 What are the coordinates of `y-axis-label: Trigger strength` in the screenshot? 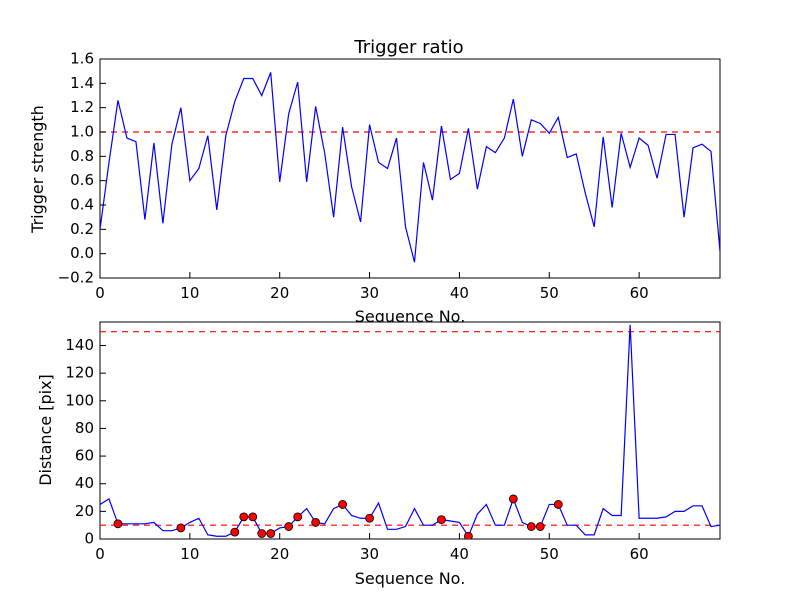 It's located at (37, 169).